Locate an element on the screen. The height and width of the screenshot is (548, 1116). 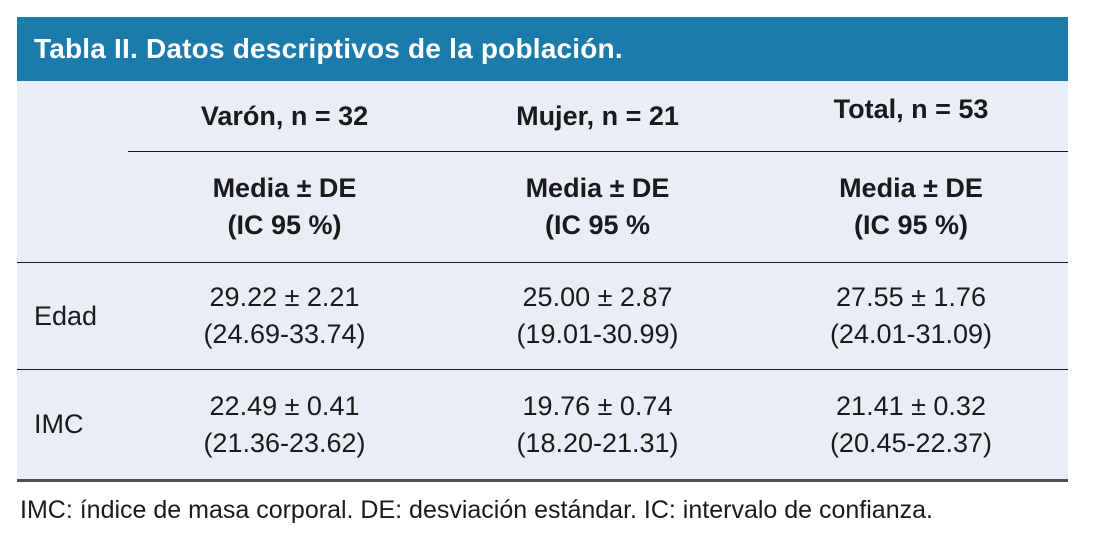
row-label-imc: IMC is located at coordinates (72, 426).